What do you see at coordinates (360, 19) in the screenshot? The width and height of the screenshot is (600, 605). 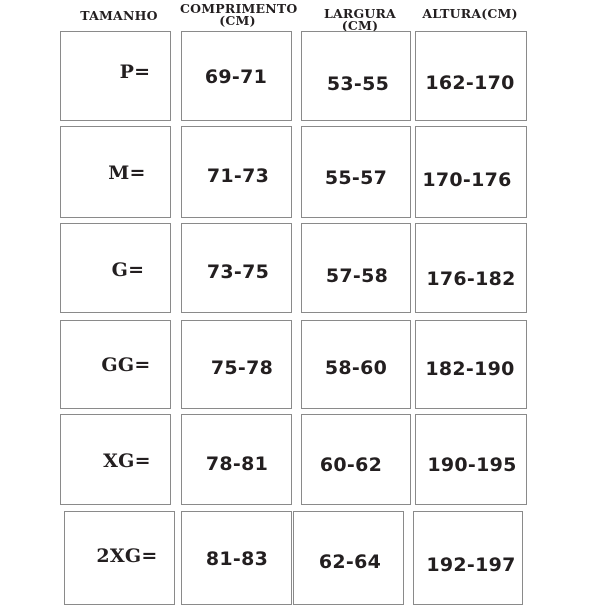 I see `header-largura: LARGURA (CM)` at bounding box center [360, 19].